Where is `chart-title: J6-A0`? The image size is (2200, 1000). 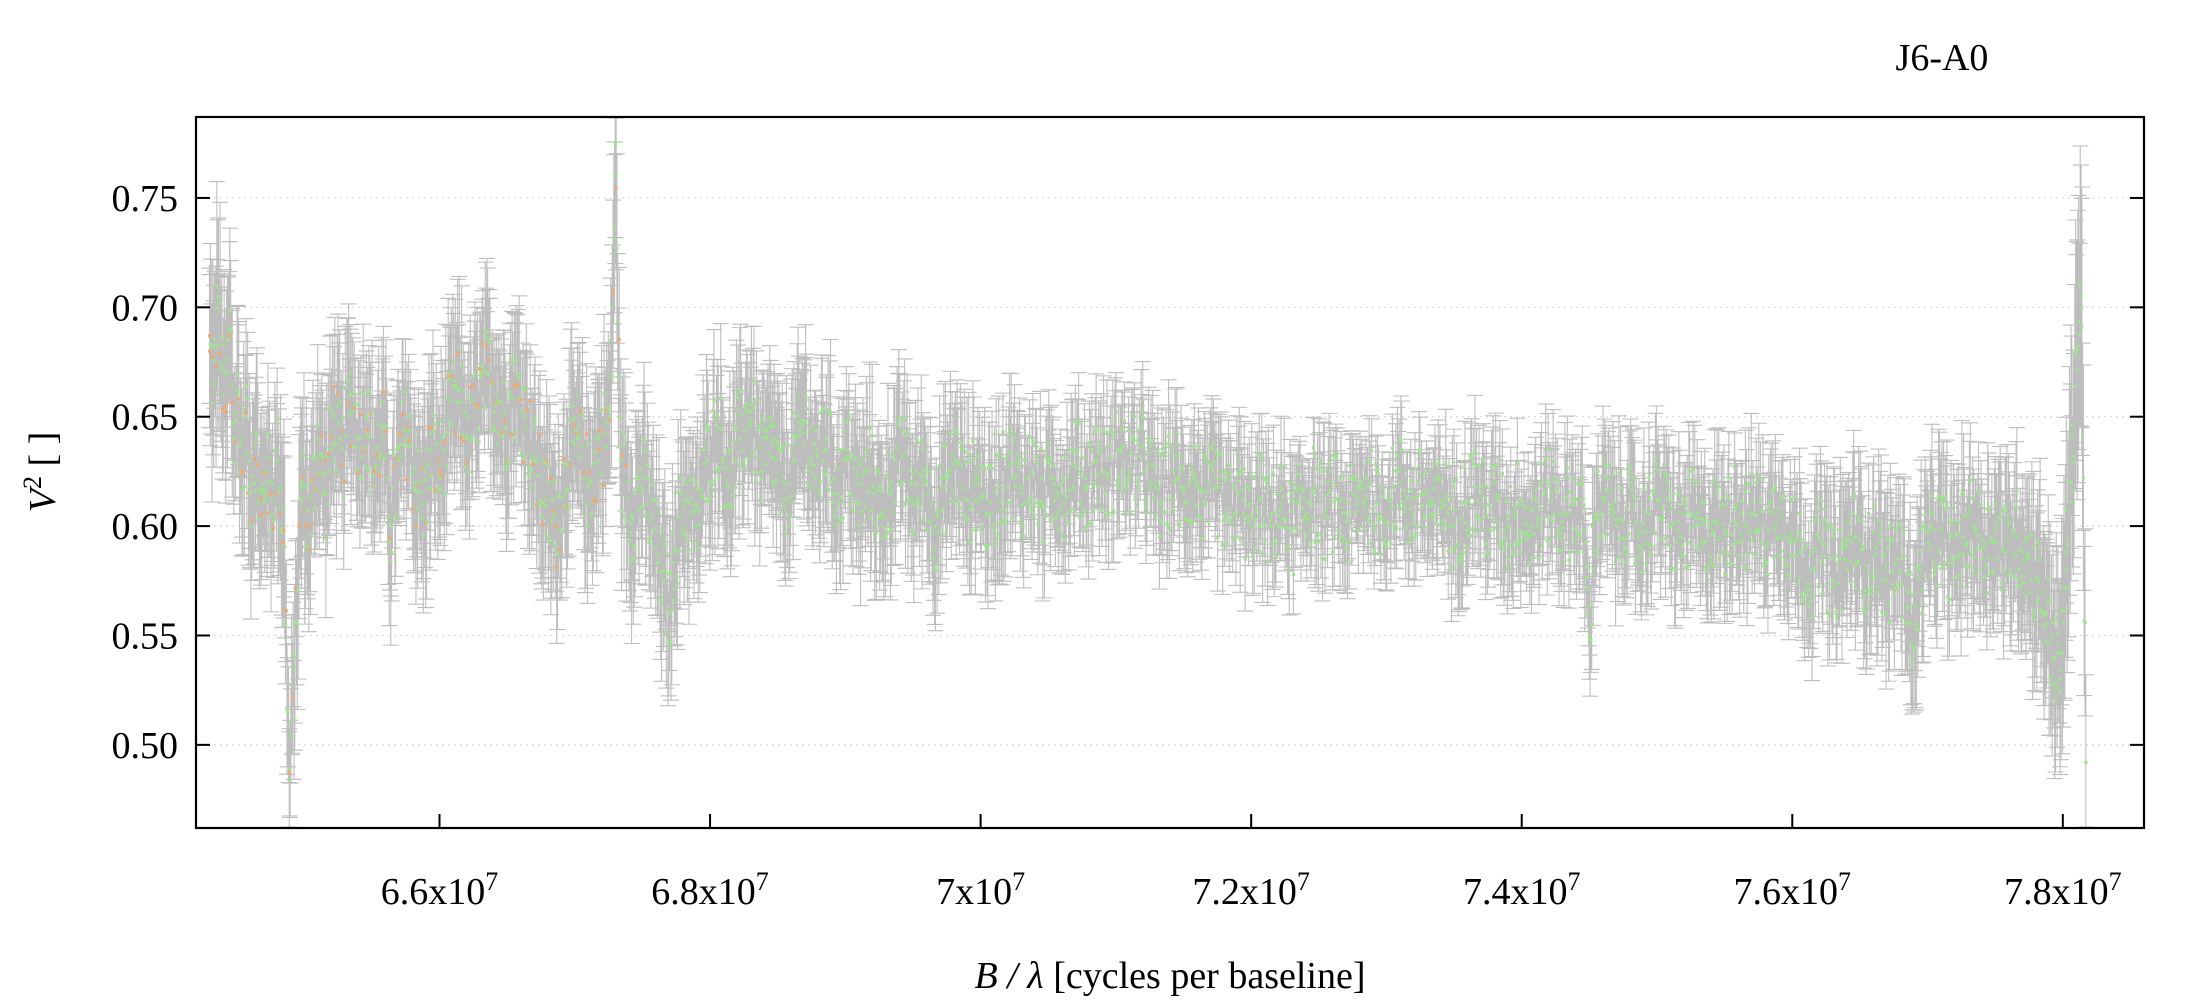
chart-title: J6-A0 is located at coordinates (1942, 58).